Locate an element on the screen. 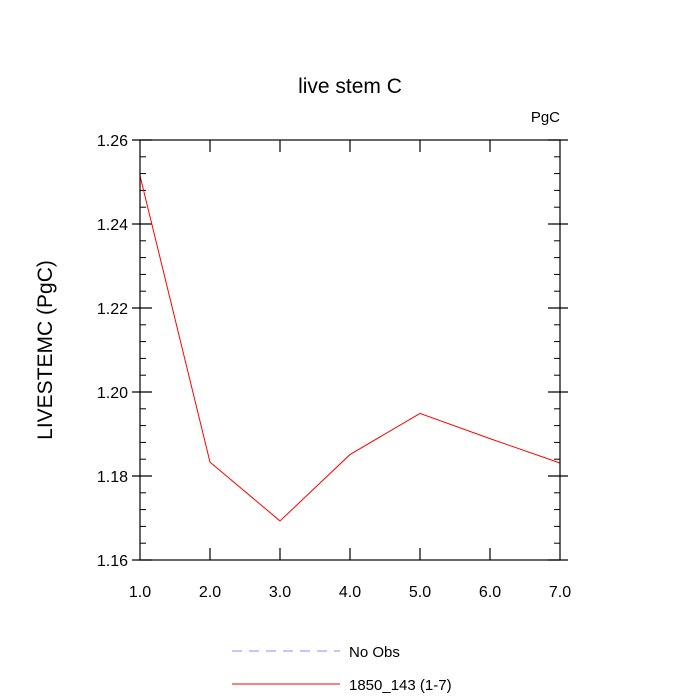 The image size is (700, 700). y-tick-label: 1.26 is located at coordinates (112, 141).